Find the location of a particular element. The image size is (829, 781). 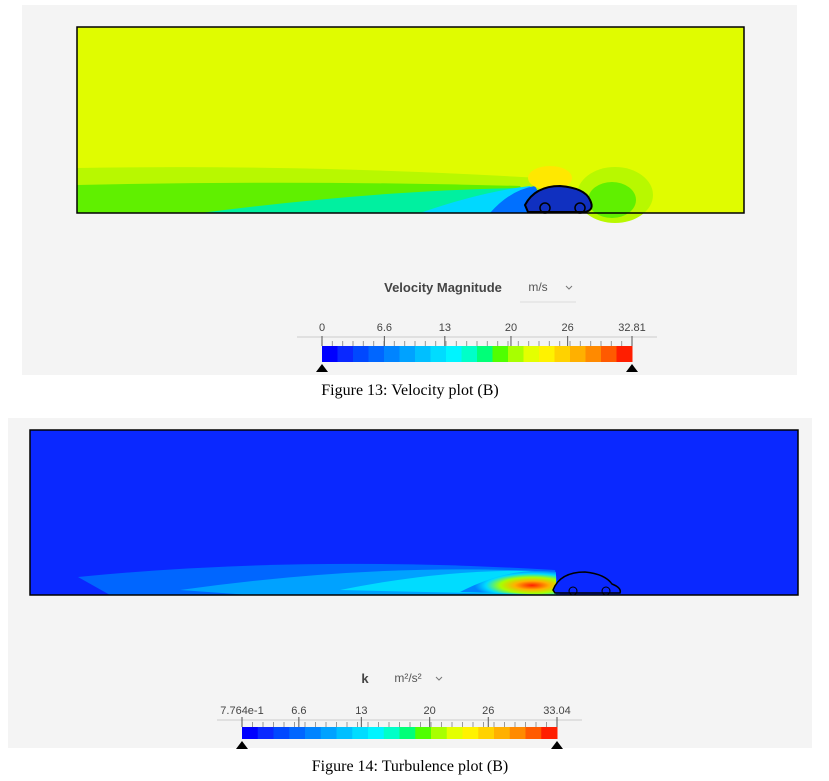

field-label: Velocity Magnitude is located at coordinates (443, 287).